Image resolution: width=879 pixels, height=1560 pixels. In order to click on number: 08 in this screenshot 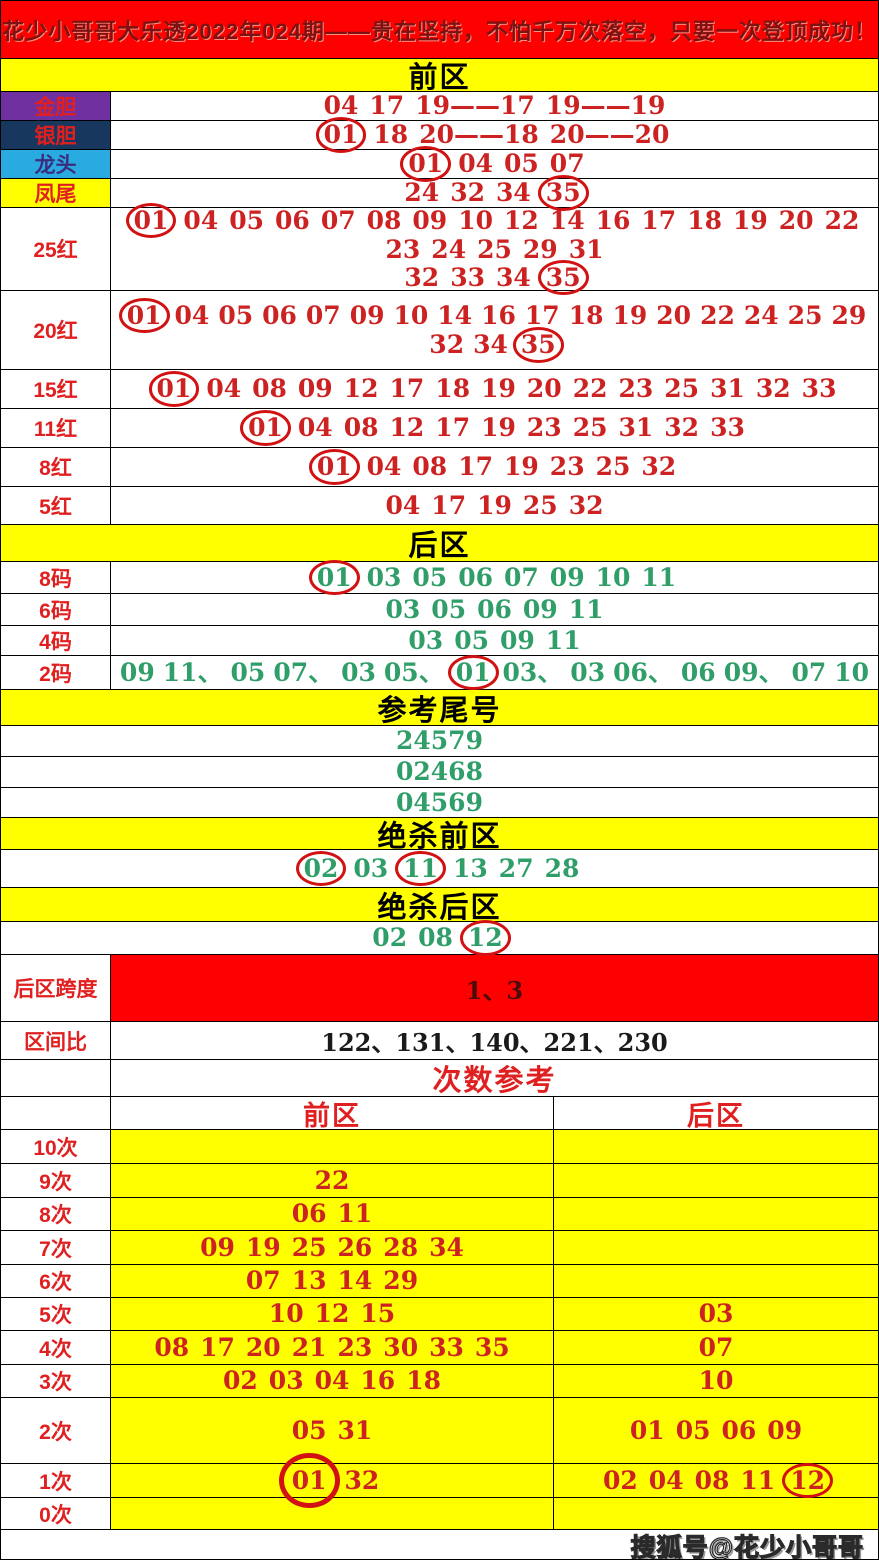, I will do `click(435, 938)`.